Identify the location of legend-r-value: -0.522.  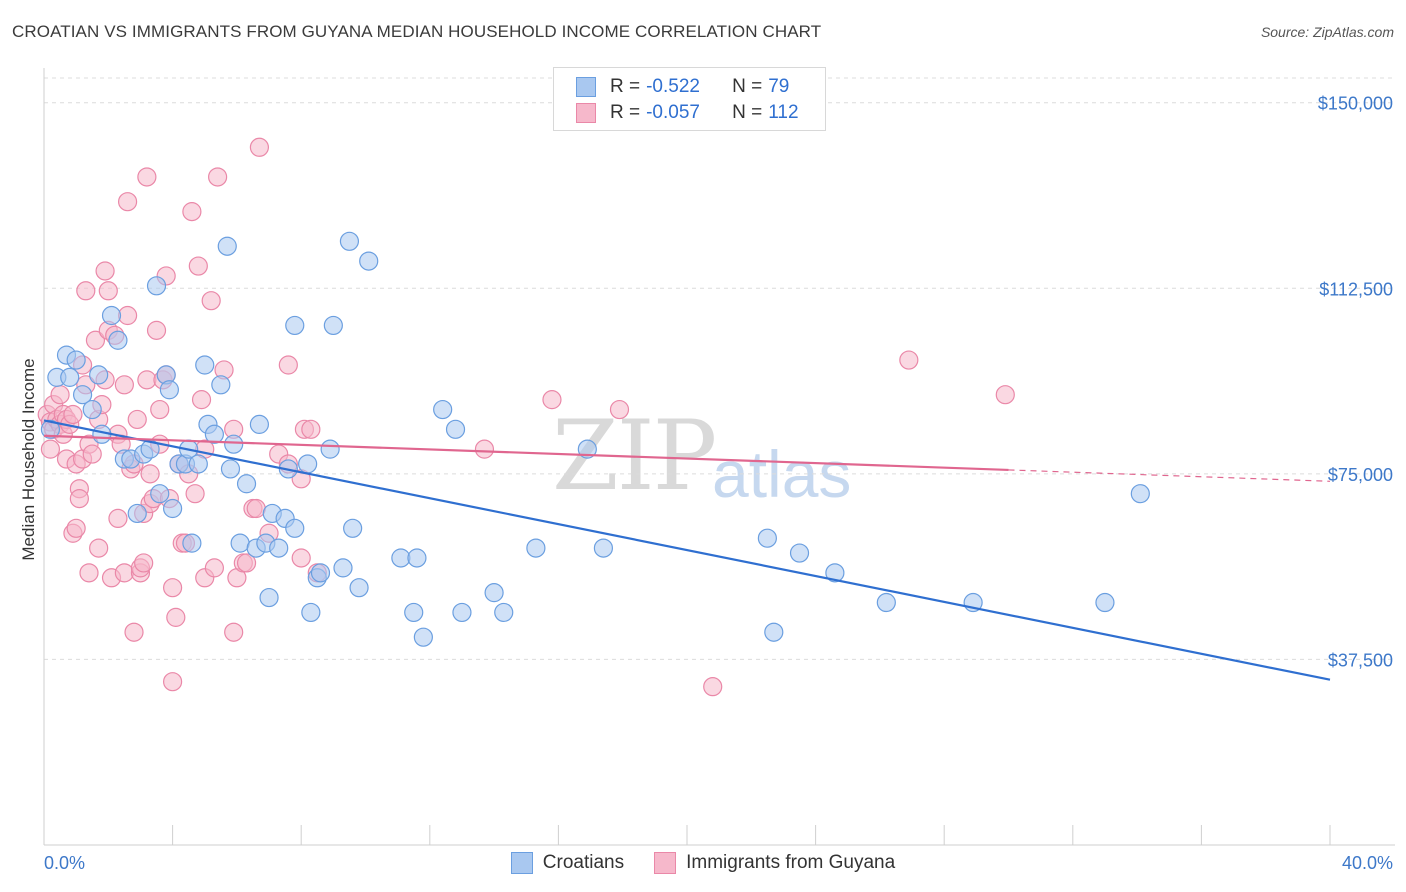
(673, 86).